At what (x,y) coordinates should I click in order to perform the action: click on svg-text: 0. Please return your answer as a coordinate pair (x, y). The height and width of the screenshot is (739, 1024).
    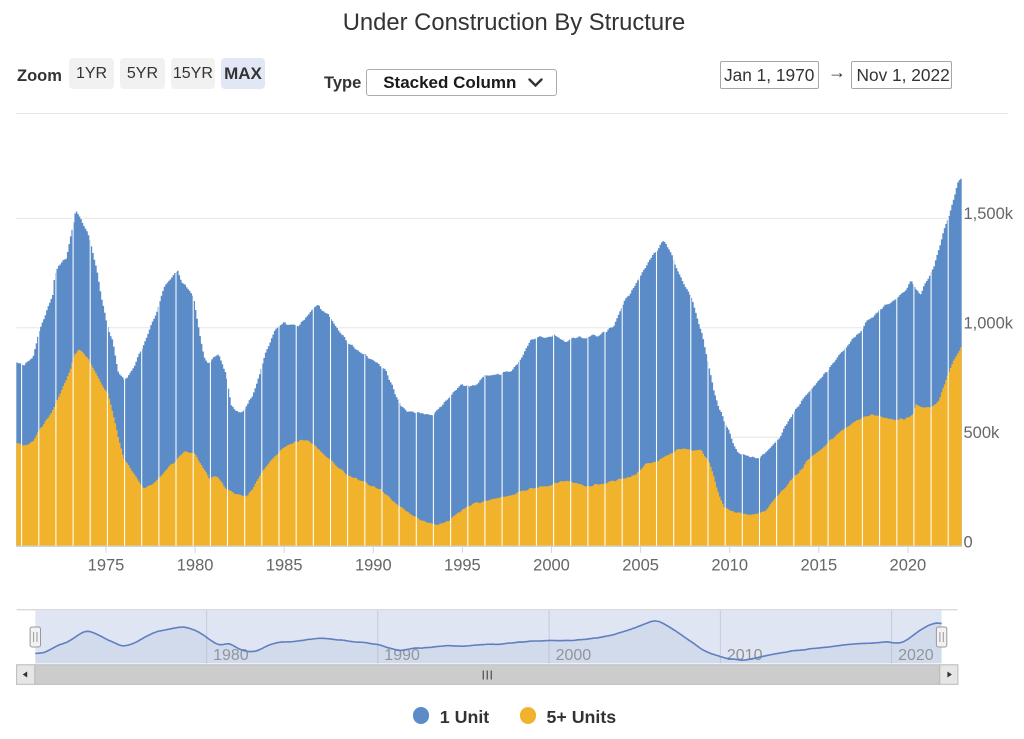
    Looking at the image, I should click on (968, 542).